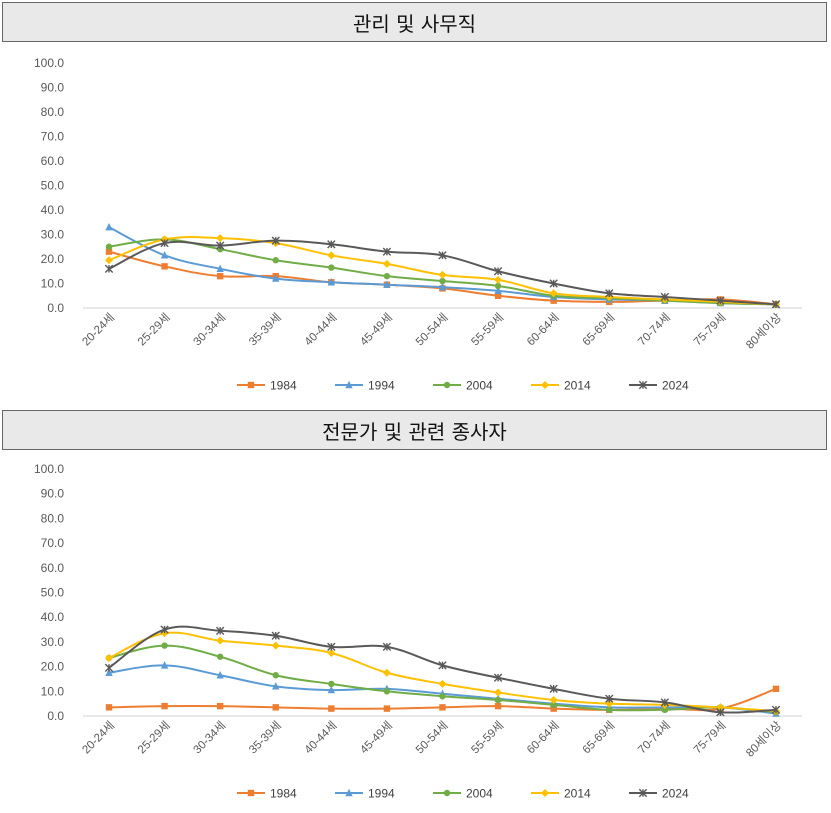 The width and height of the screenshot is (831, 813). I want to click on legend-item: 1994, so click(365, 386).